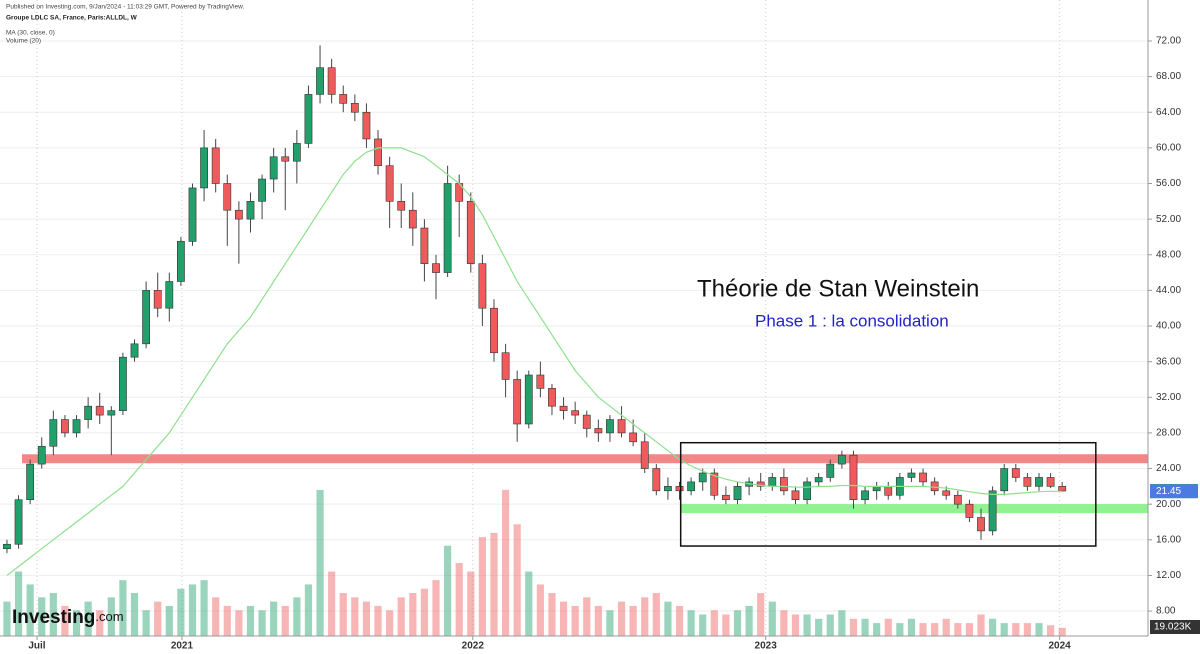 This screenshot has height=654, width=1200. Describe the element at coordinates (838, 288) in the screenshot. I see `chart-title: Théorie de Stan Weinstein` at that location.